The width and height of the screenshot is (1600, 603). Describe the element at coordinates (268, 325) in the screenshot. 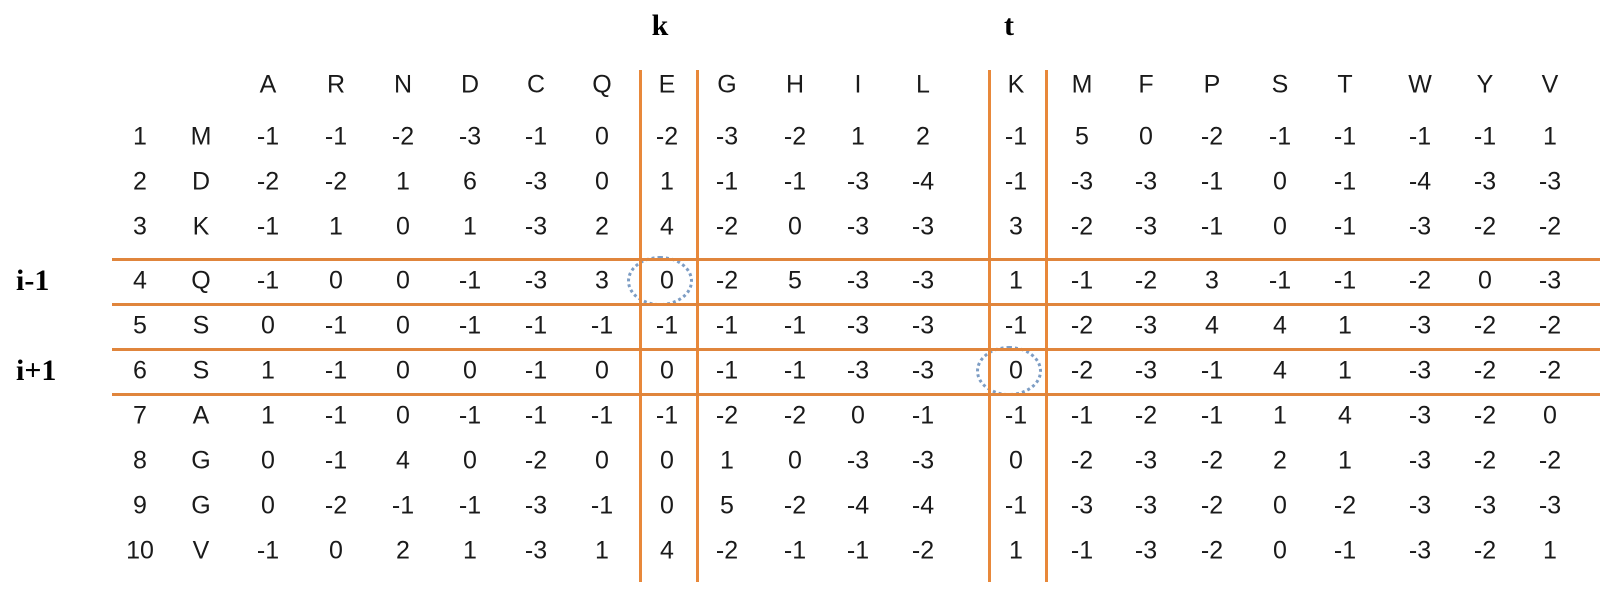

I see `cell-r5-A: 0` at that location.